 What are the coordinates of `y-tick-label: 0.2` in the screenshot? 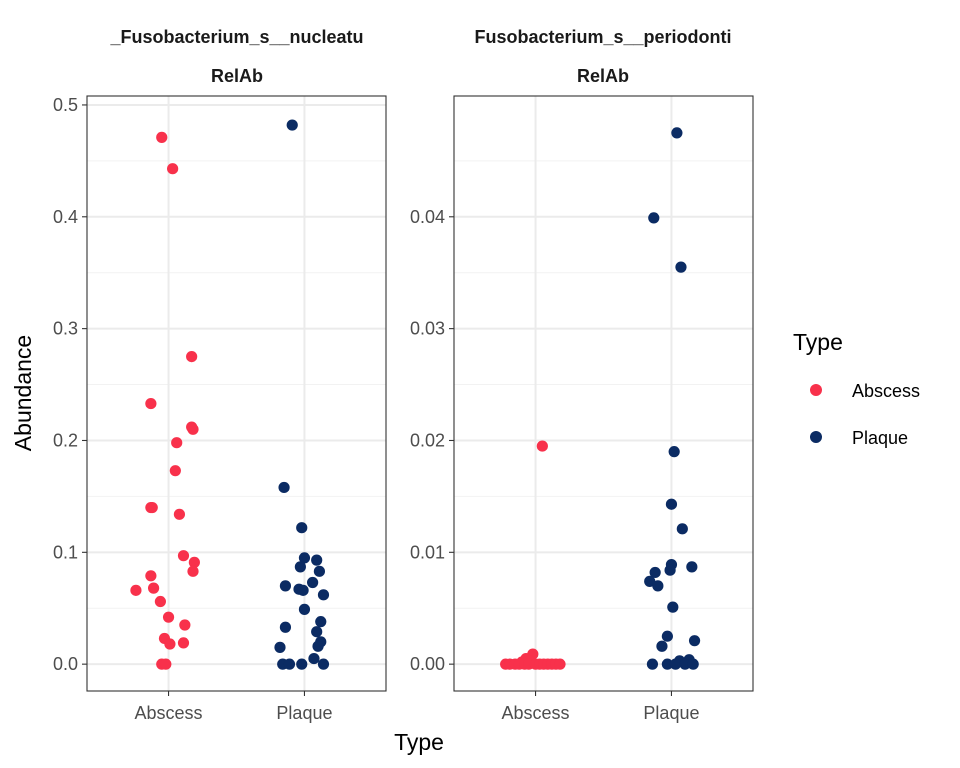 It's located at (65, 440).